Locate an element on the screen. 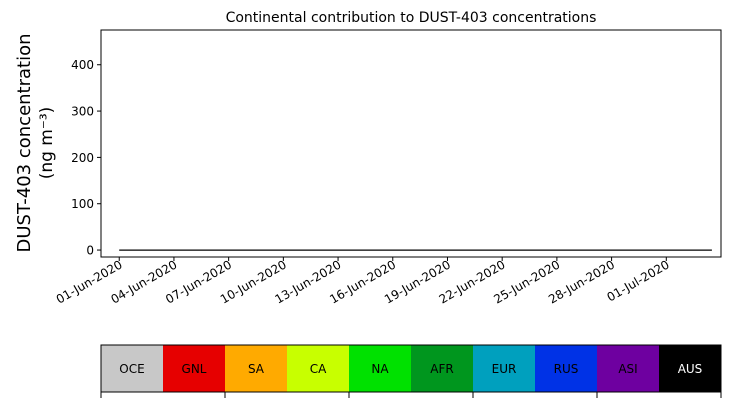 The width and height of the screenshot is (730, 402). legend-label-sa: SA is located at coordinates (256, 369).